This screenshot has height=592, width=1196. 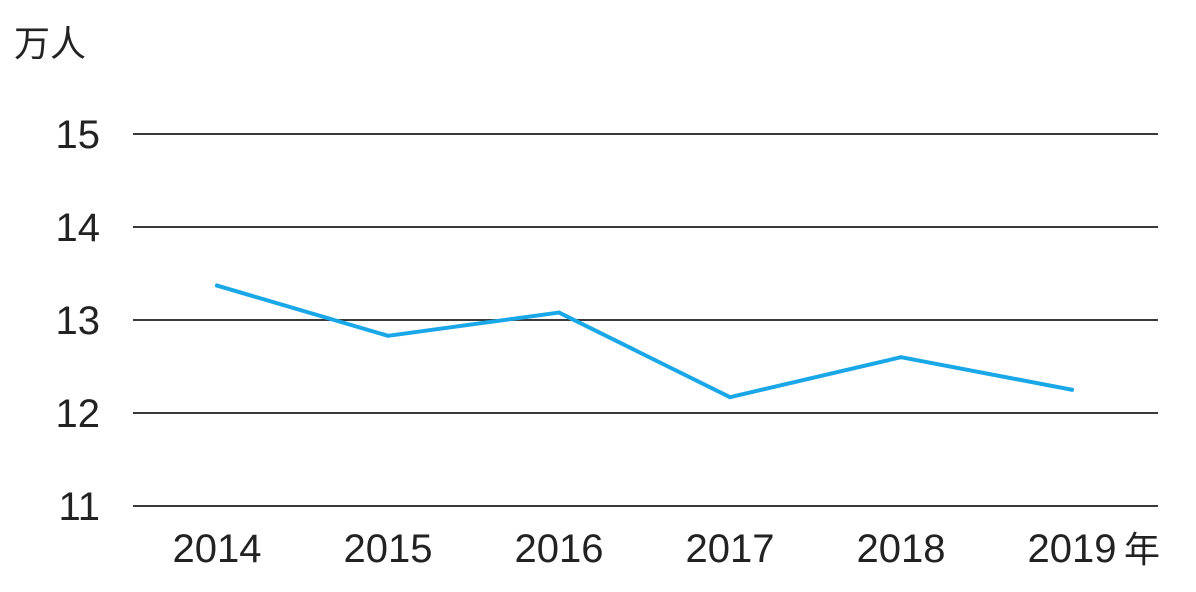 I want to click on x-tick-label: 2015, so click(x=388, y=549).